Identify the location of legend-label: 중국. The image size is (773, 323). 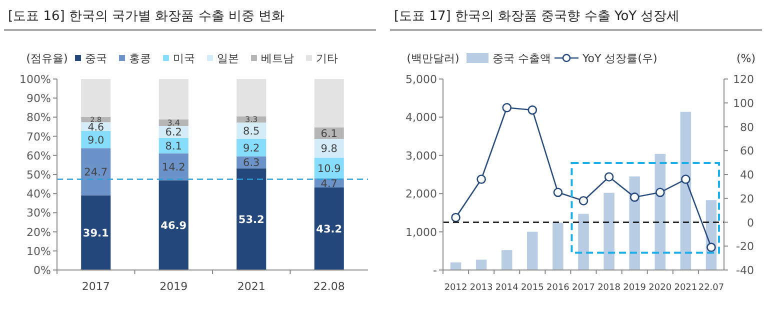
(96, 58).